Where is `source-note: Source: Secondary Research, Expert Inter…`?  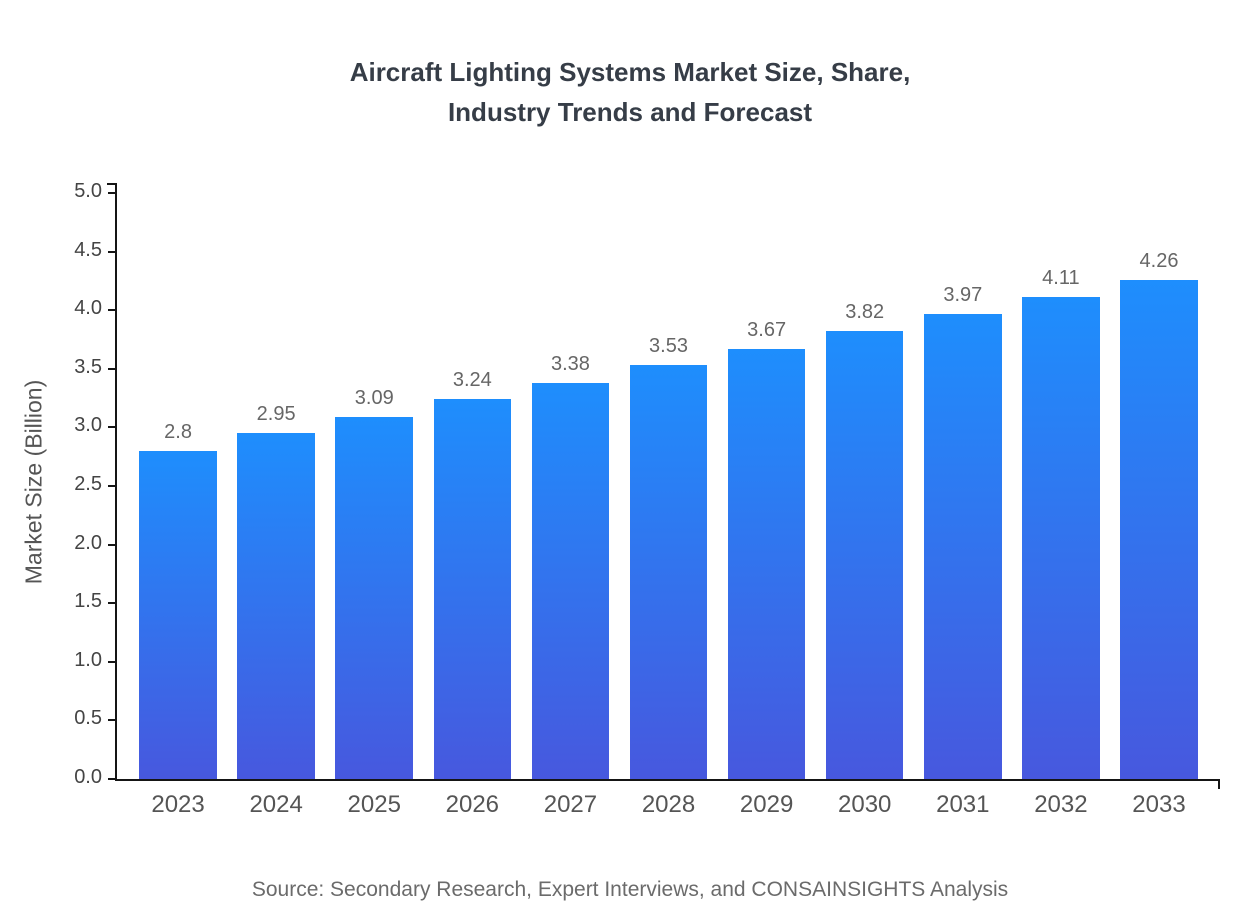
source-note: Source: Secondary Research, Expert Inter… is located at coordinates (630, 889).